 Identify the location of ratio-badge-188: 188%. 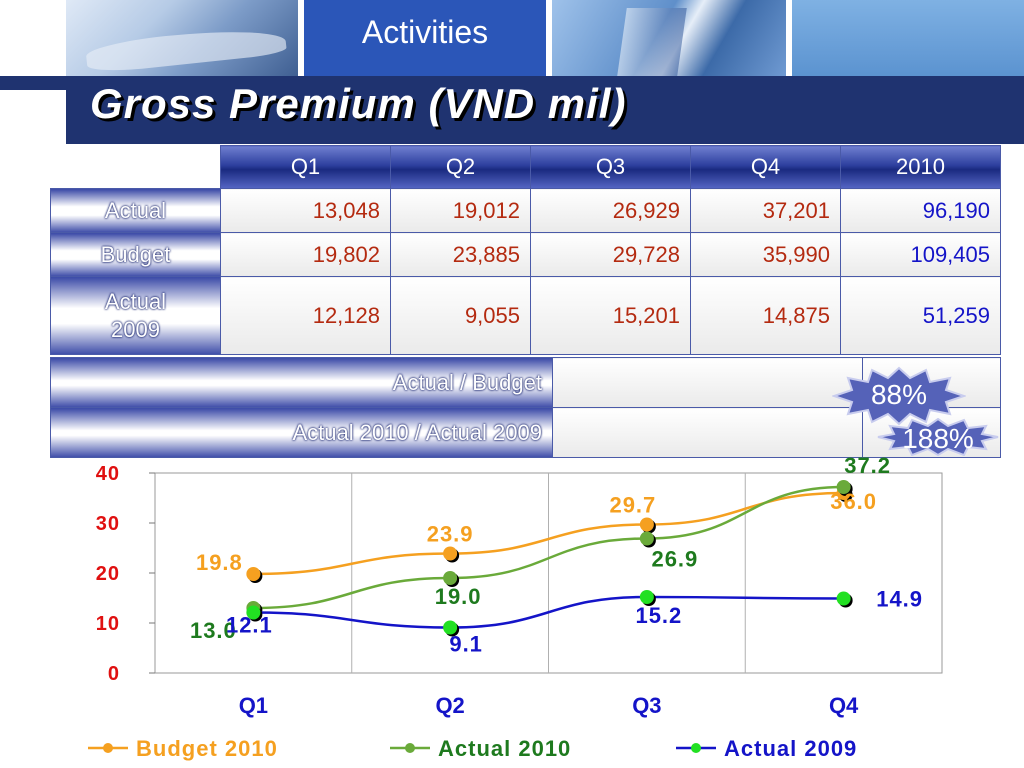
(938, 437).